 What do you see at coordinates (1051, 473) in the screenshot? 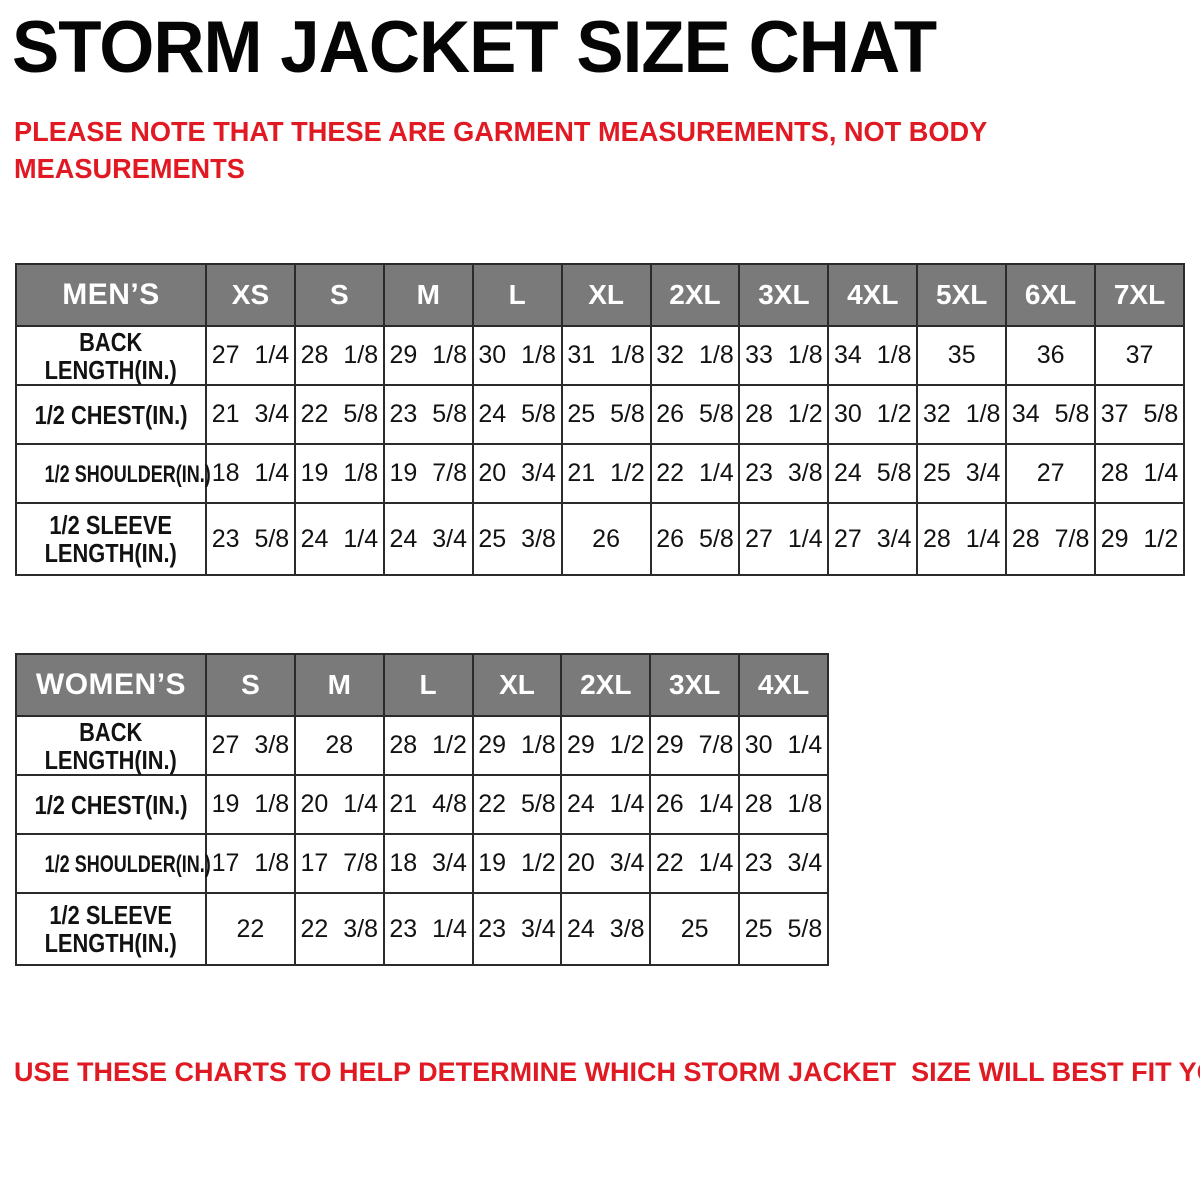
I see `size-value: 27` at bounding box center [1051, 473].